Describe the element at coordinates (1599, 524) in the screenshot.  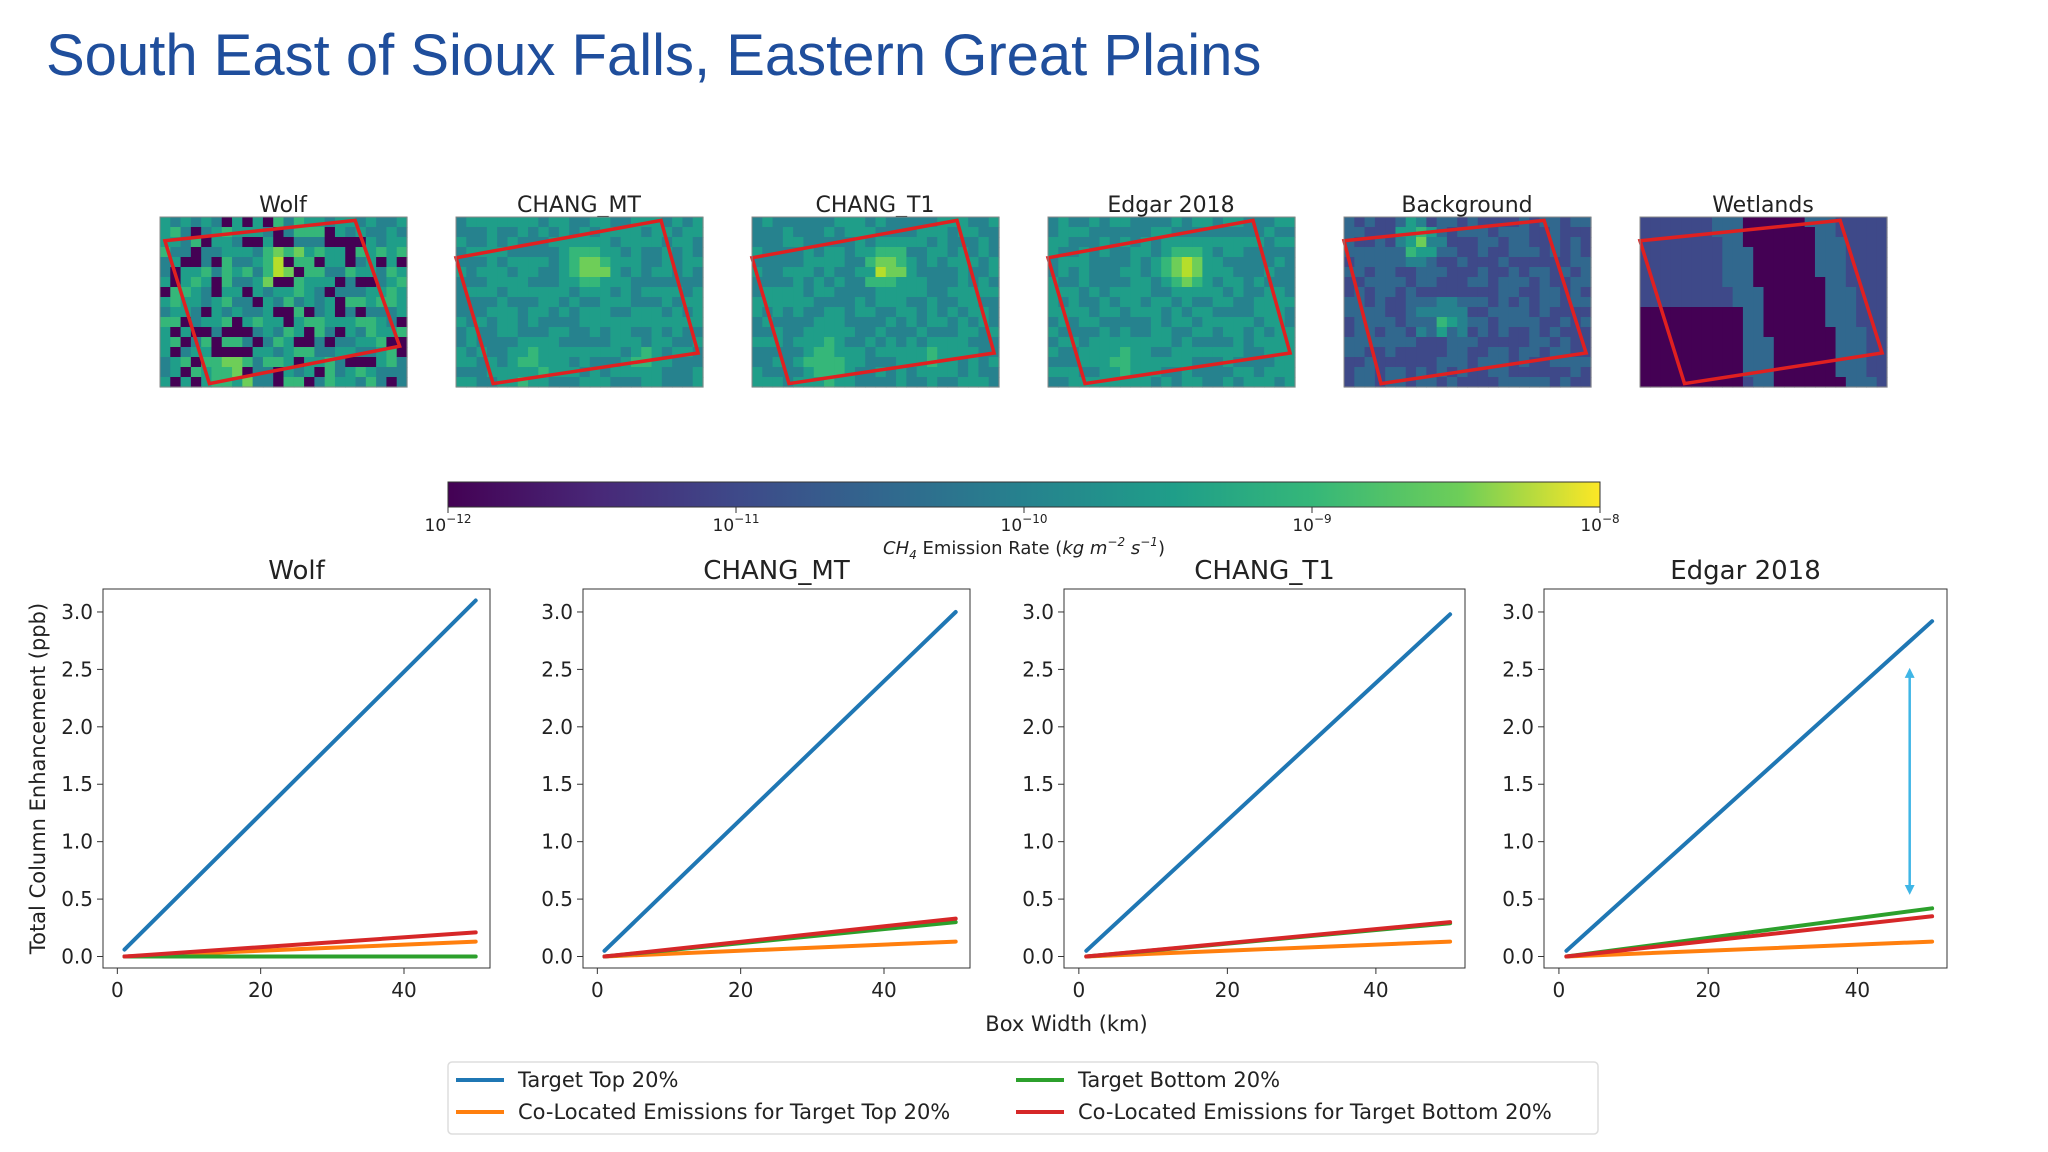
I see `colorbar-tick-label: 10⁻⁸` at that location.